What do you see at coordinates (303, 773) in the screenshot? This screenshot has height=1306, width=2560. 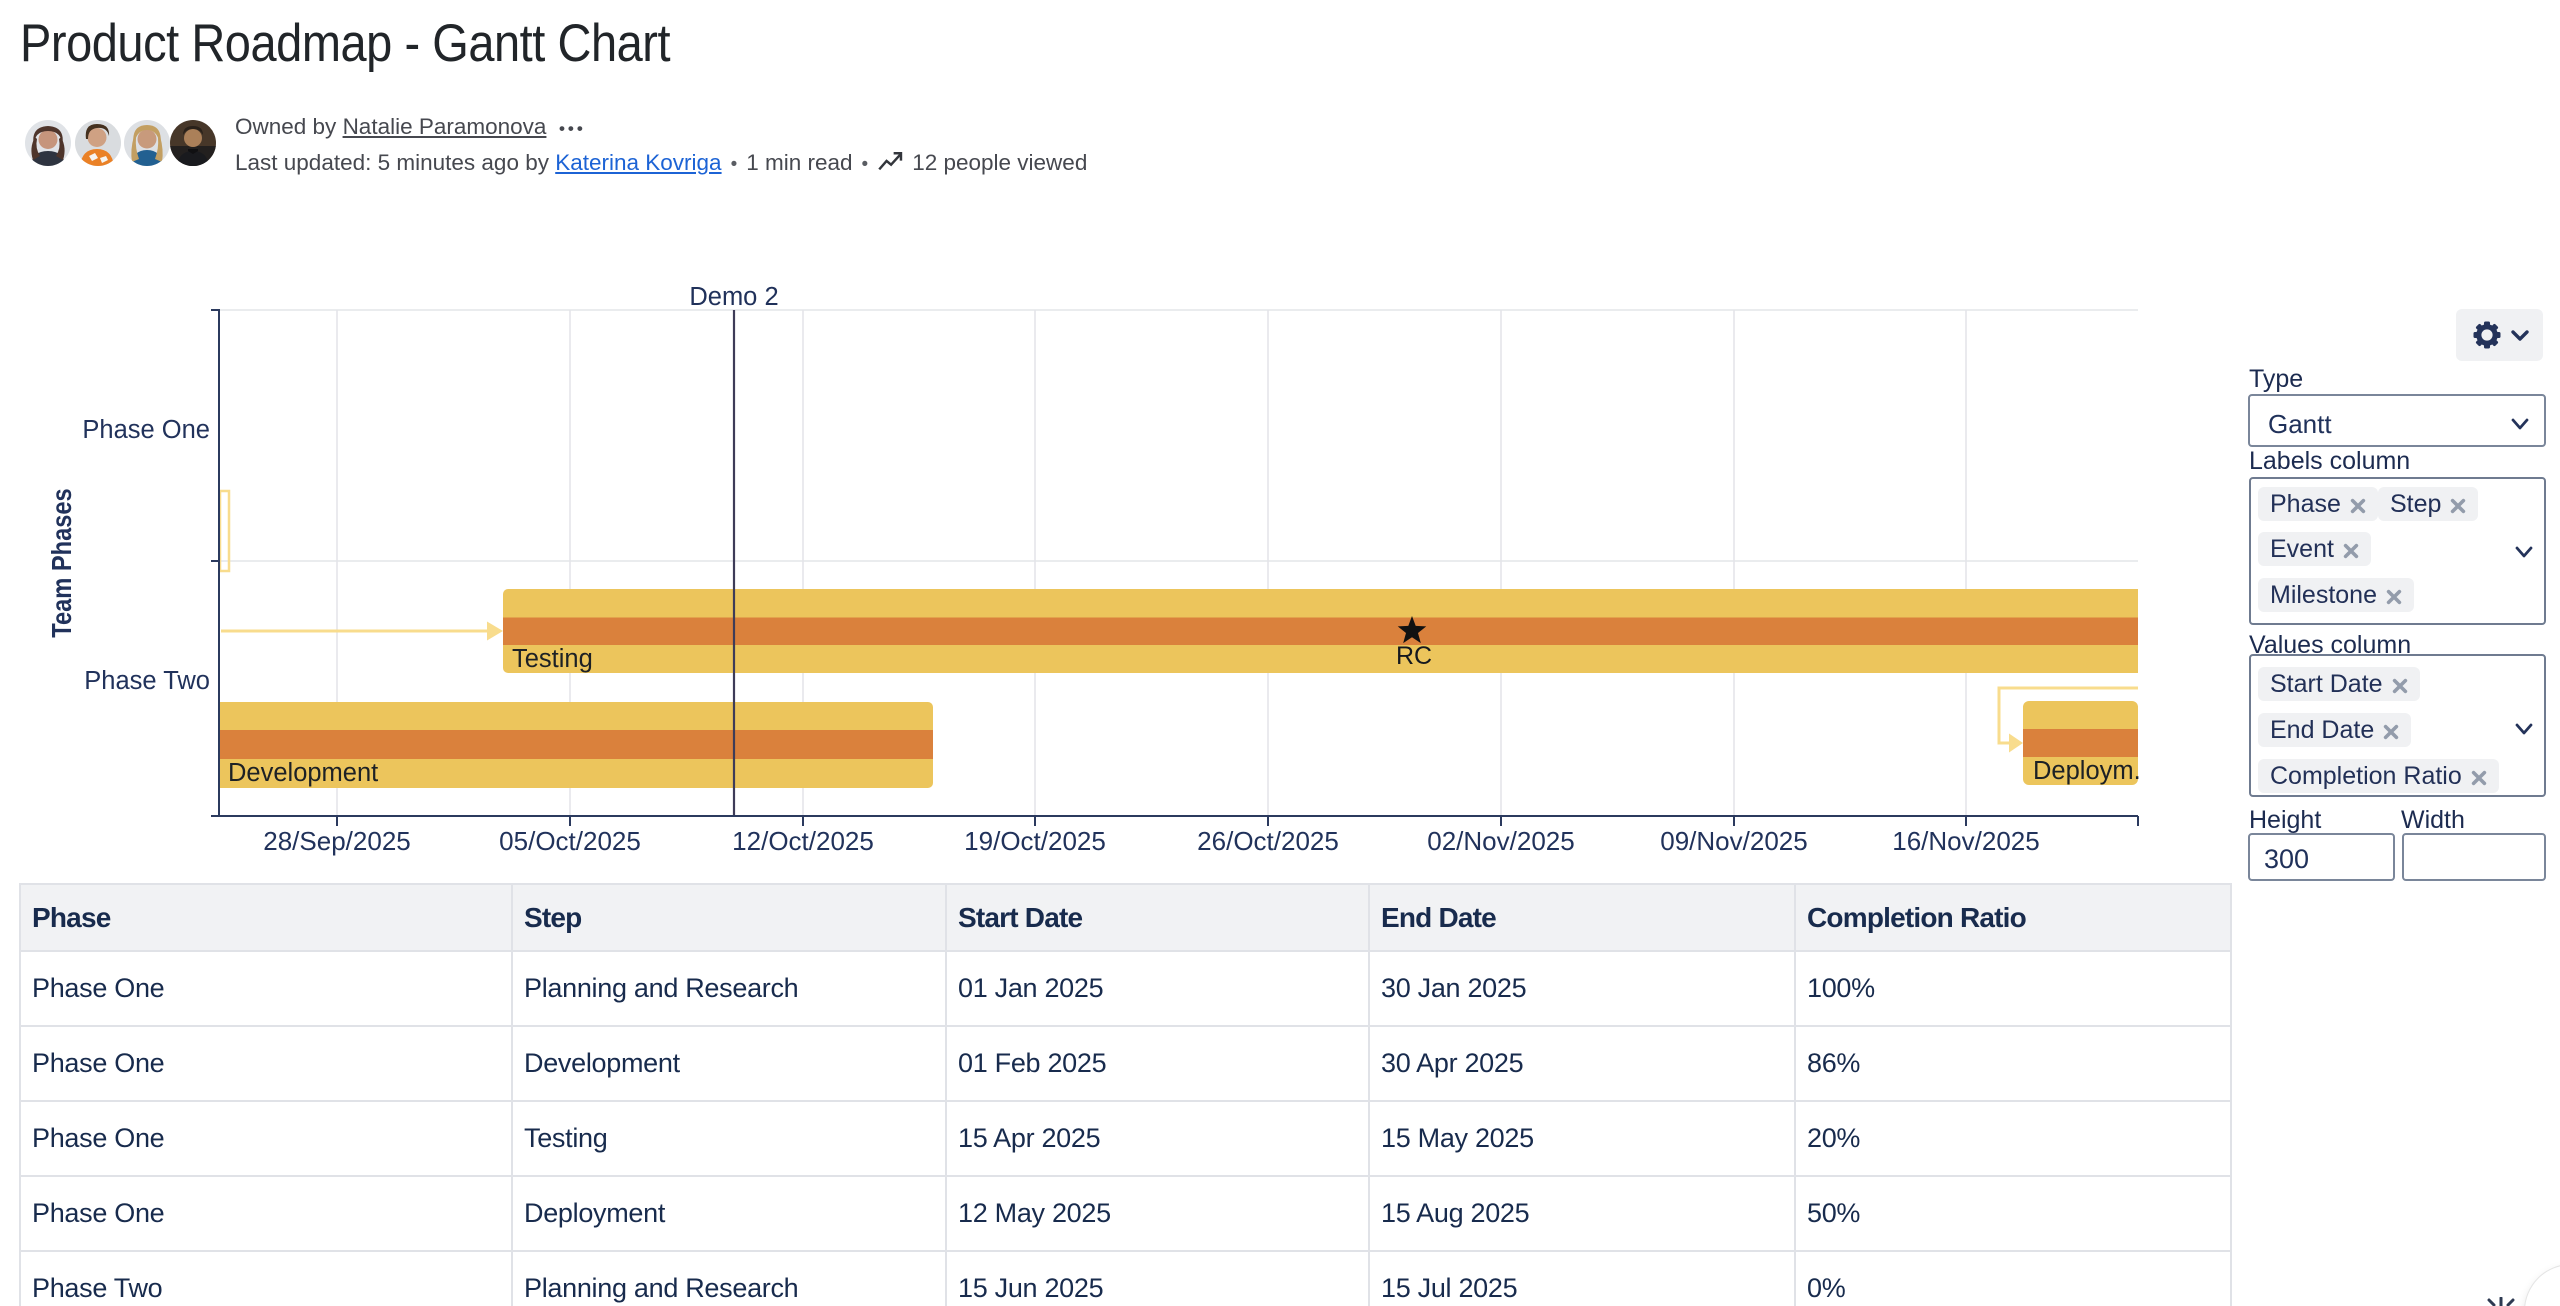 I see `svg-text: Development` at bounding box center [303, 773].